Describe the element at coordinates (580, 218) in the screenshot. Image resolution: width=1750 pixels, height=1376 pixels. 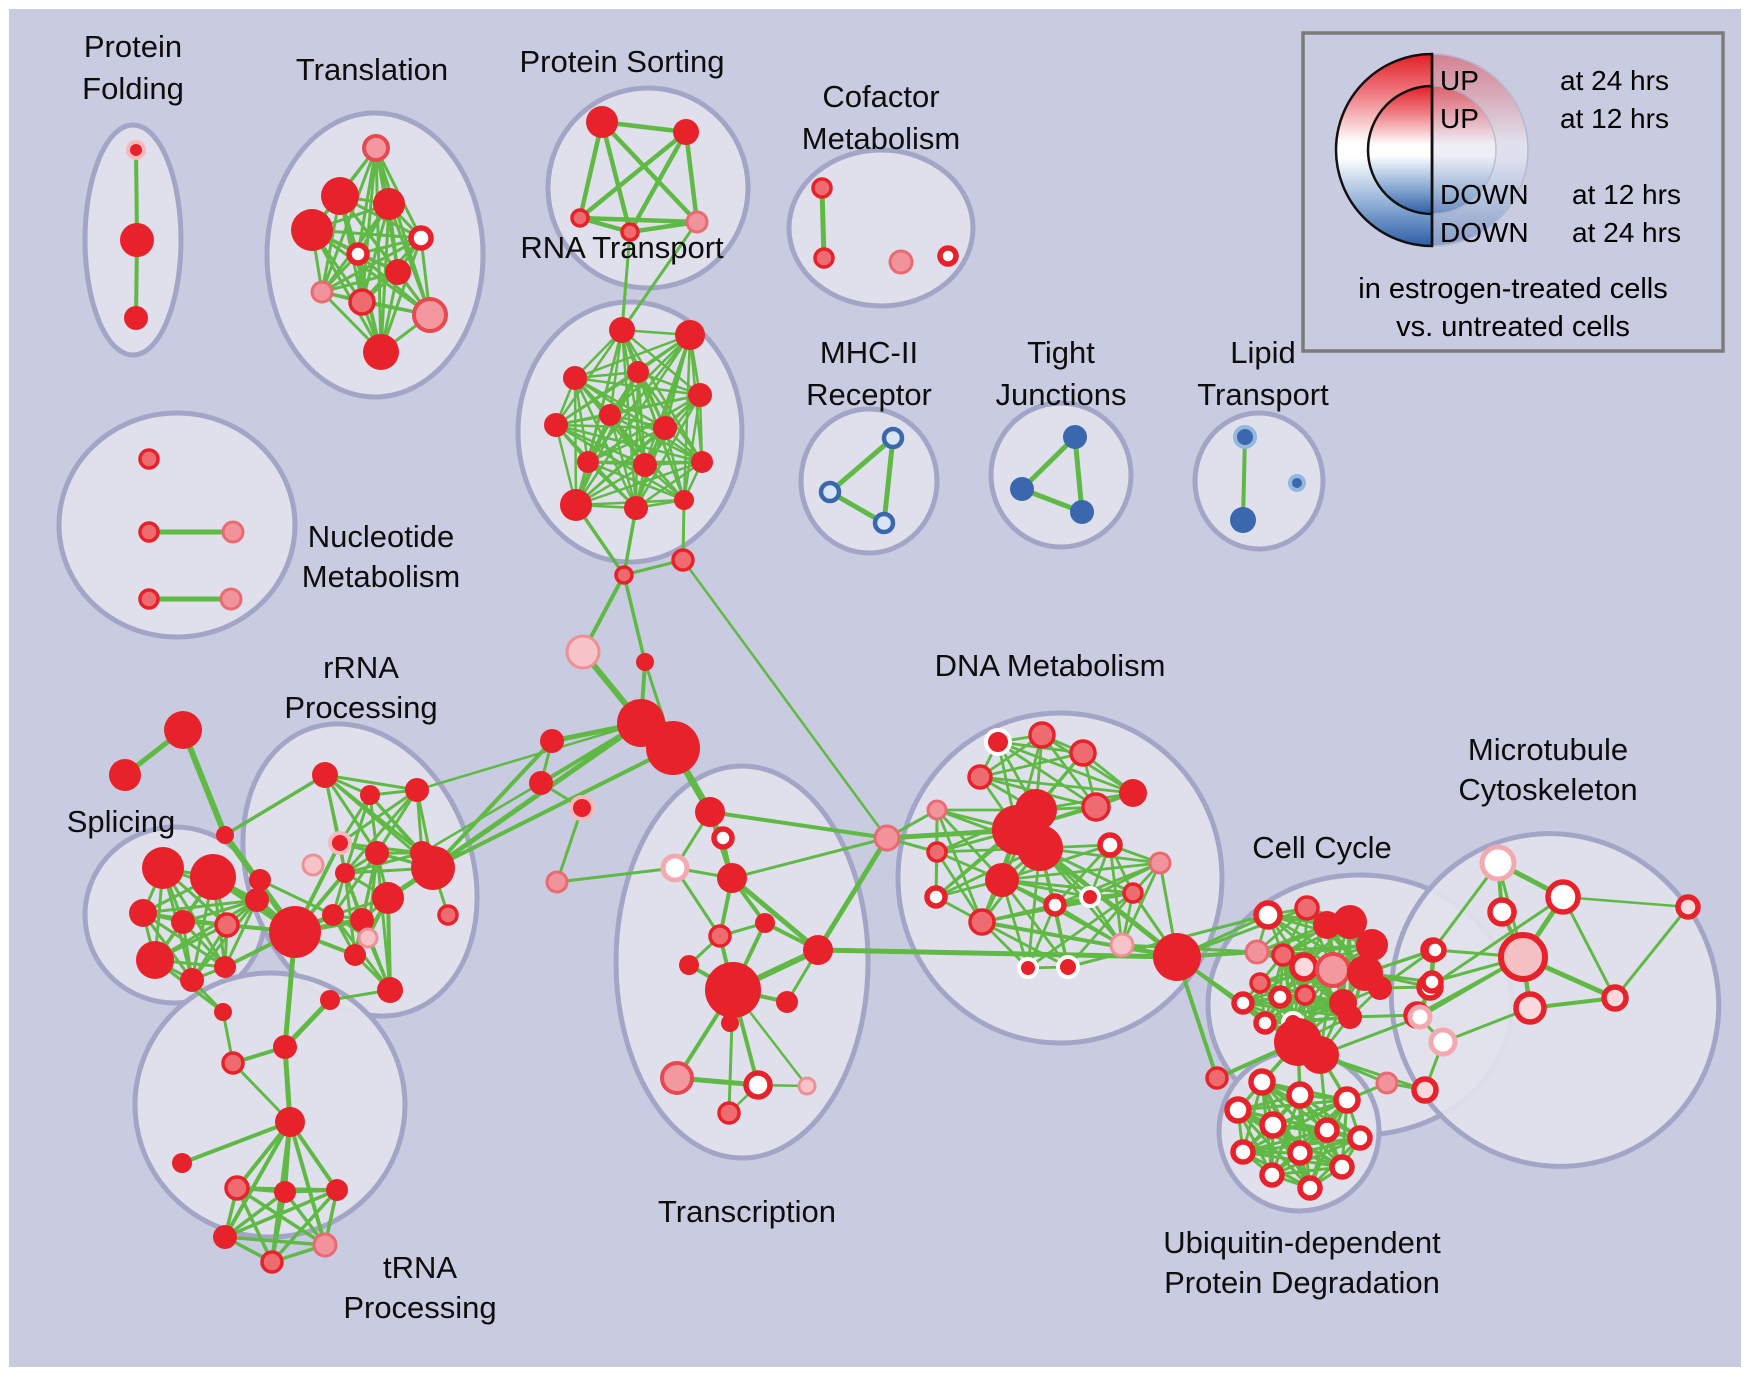
I see `node-ps2` at that location.